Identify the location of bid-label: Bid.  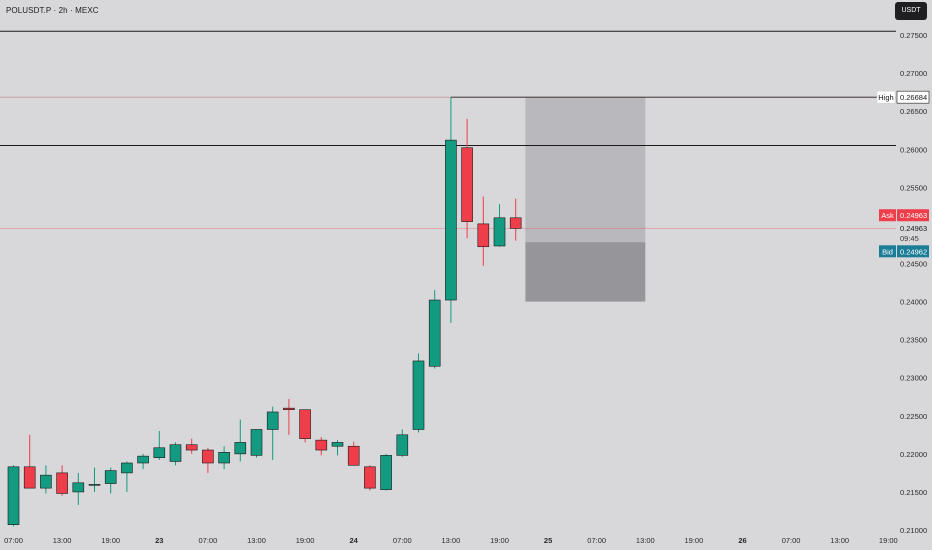
(887, 251).